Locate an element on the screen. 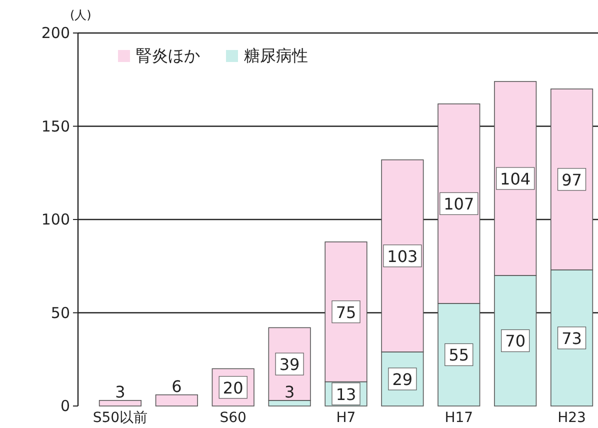  y-tick-label: 150 is located at coordinates (55, 126).